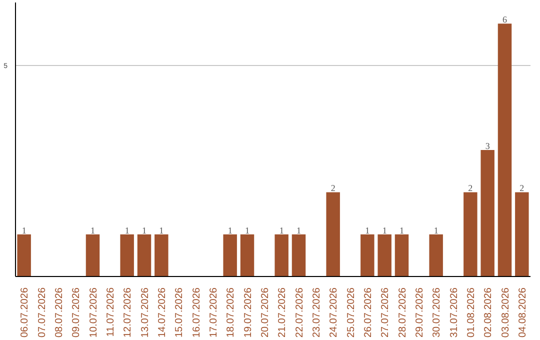 The width and height of the screenshot is (540, 340). What do you see at coordinates (471, 312) in the screenshot?
I see `x-tick-label: 01.08.2026` at bounding box center [471, 312].